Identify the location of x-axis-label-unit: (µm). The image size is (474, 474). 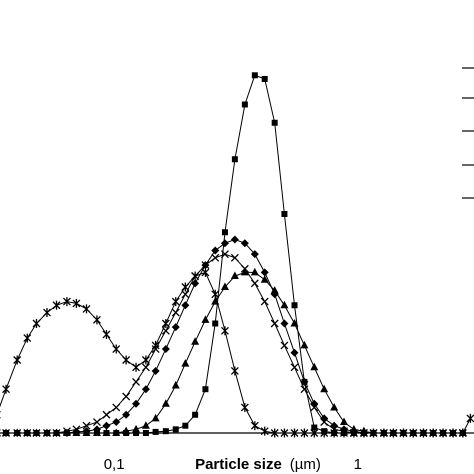
(305, 464).